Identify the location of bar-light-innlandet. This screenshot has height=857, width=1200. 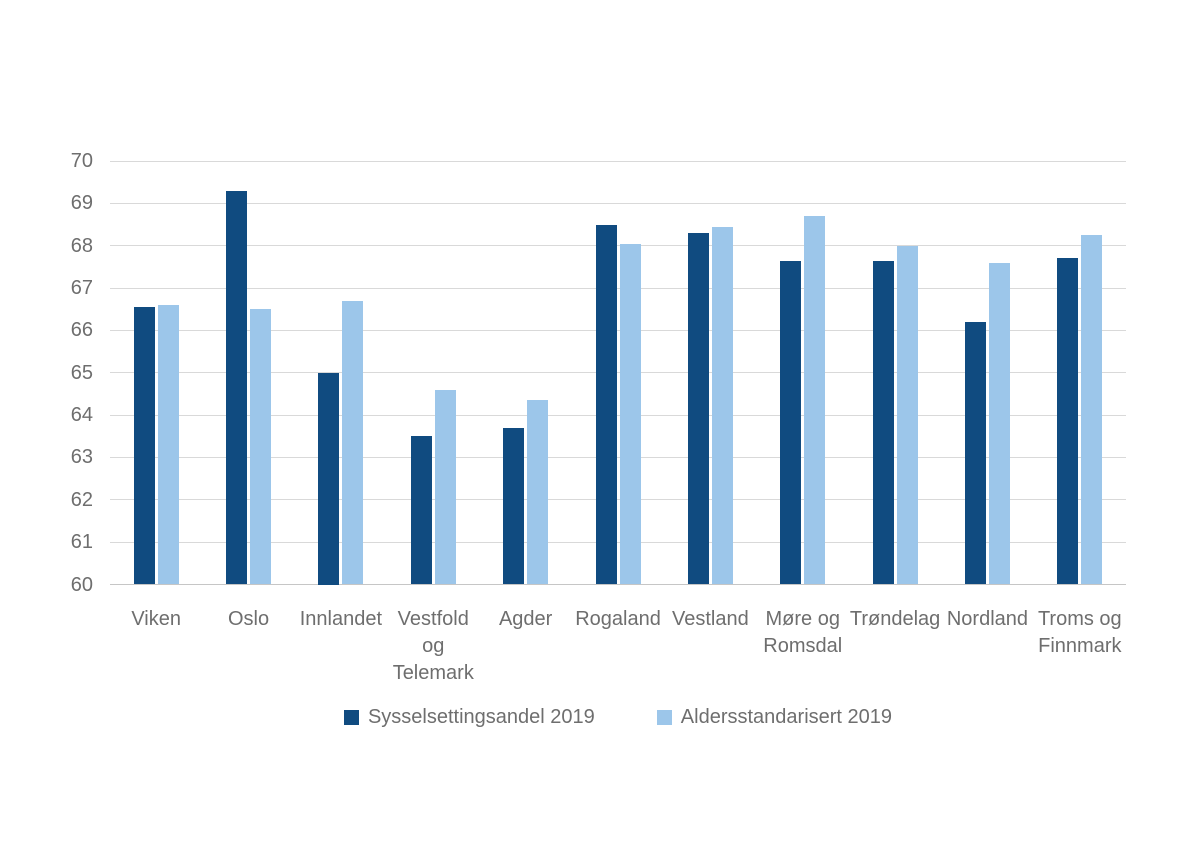
(353, 442).